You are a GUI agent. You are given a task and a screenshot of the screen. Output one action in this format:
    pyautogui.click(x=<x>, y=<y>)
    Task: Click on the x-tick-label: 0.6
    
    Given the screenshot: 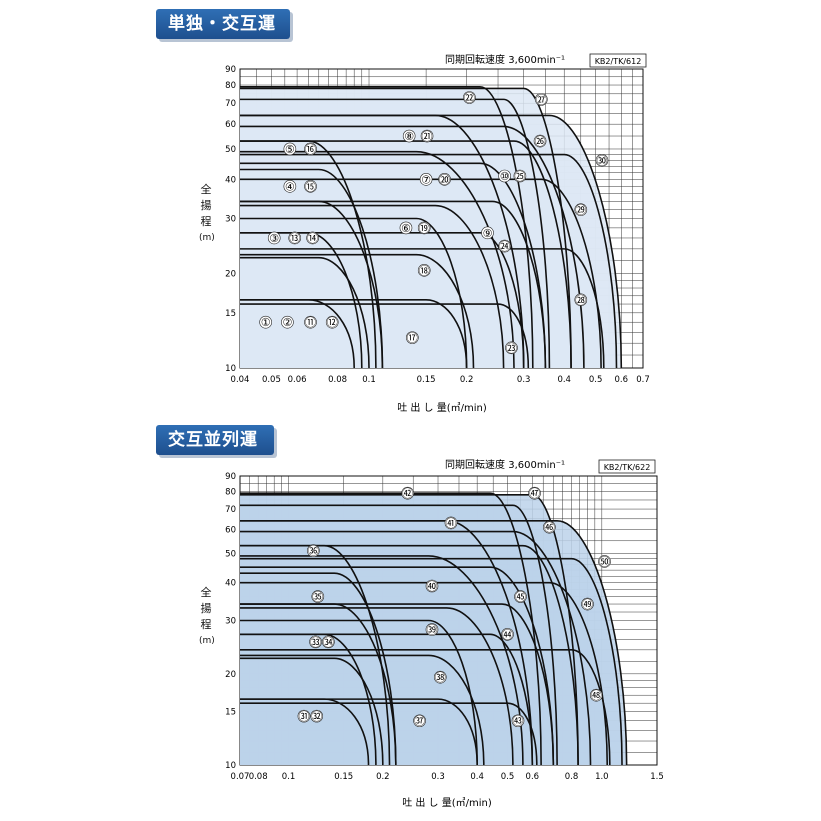 What is the action you would take?
    pyautogui.click(x=533, y=777)
    